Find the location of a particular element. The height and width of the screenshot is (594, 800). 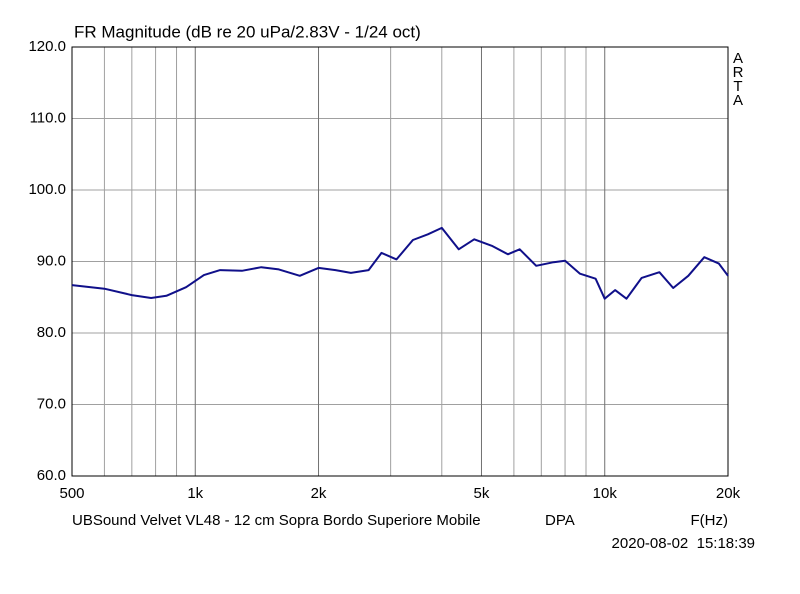

x-tick-label: 5k is located at coordinates (482, 493).